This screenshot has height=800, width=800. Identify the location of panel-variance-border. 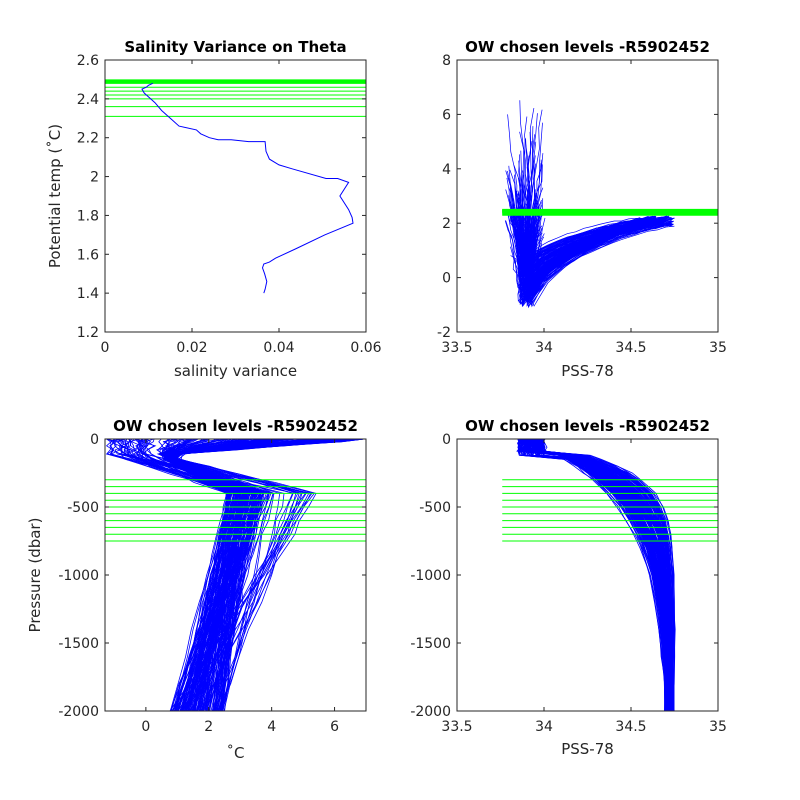
(235, 196).